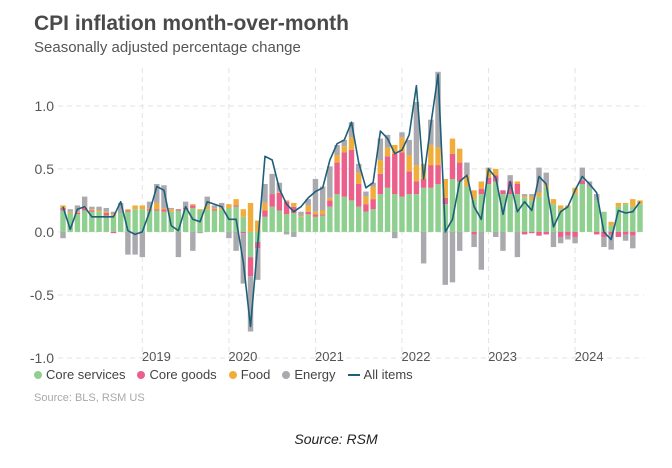 The width and height of the screenshot is (672, 468). What do you see at coordinates (232, 374) in the screenshot?
I see `legend-food-marker` at bounding box center [232, 374].